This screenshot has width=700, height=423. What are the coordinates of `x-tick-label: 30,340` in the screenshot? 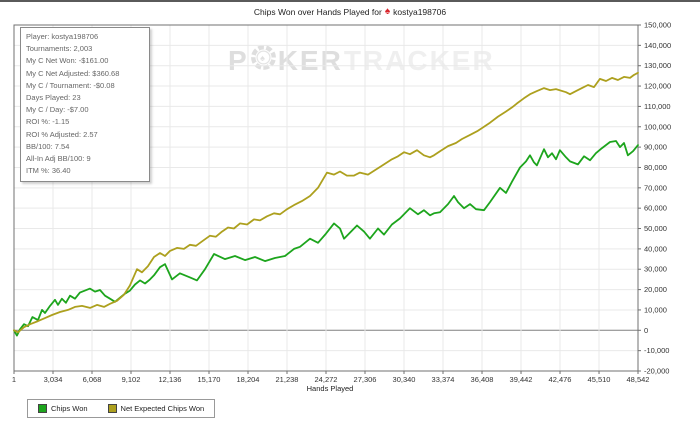 It's located at (404, 379).